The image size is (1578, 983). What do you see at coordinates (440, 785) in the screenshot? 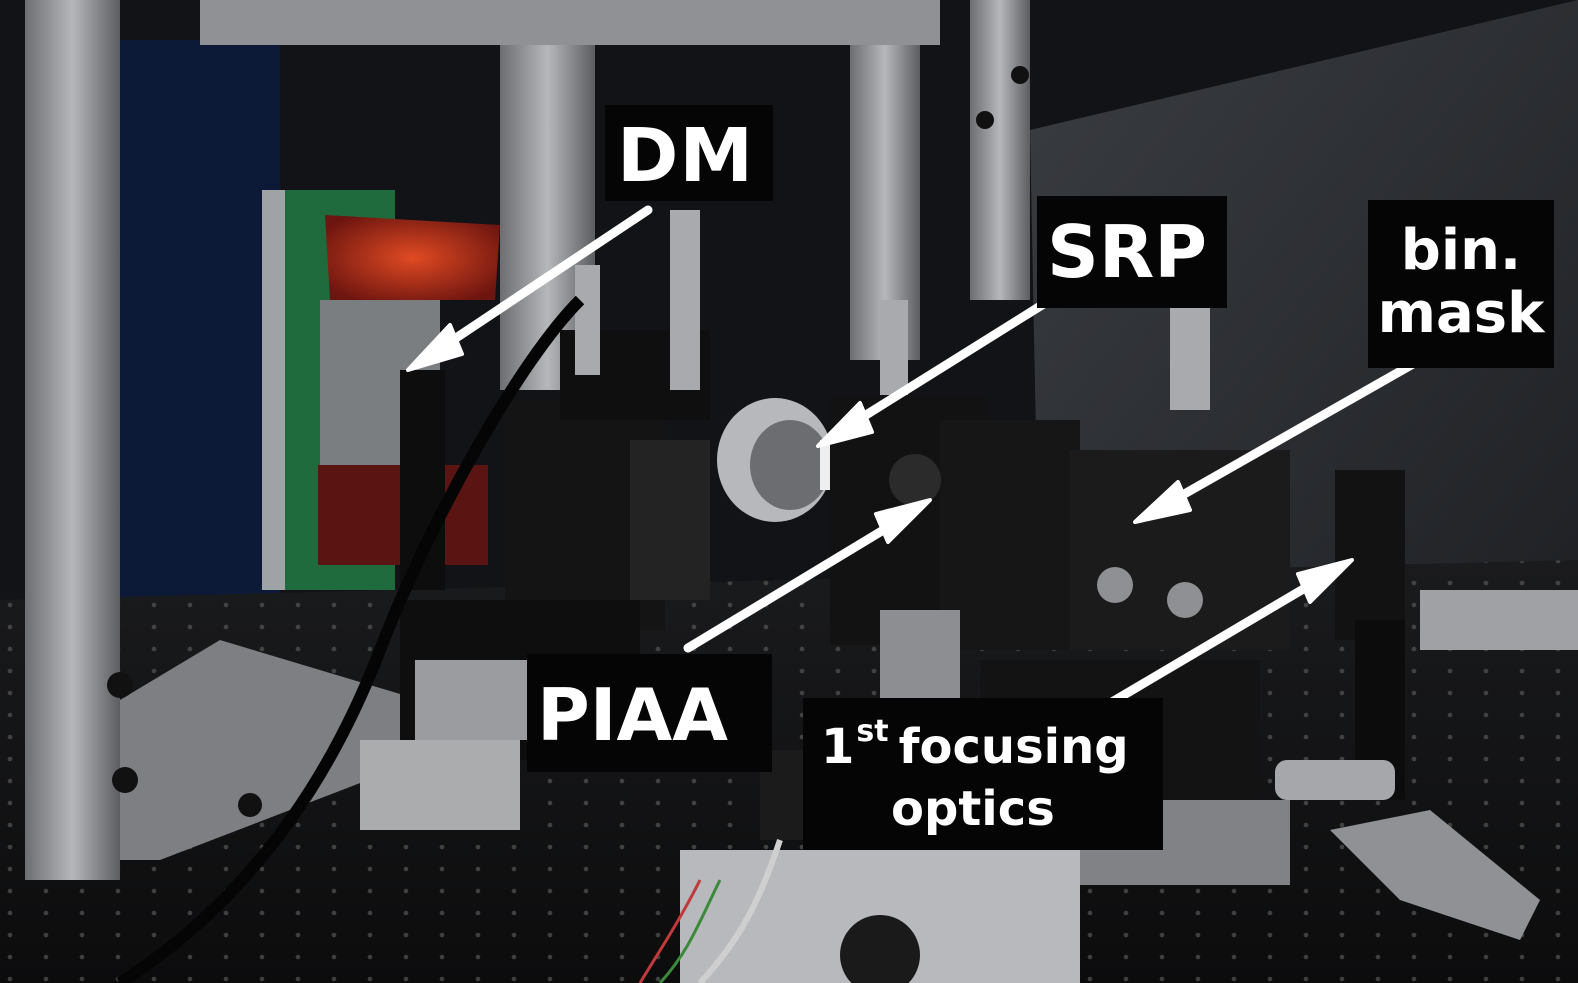
I see `translation-stage` at bounding box center [440, 785].